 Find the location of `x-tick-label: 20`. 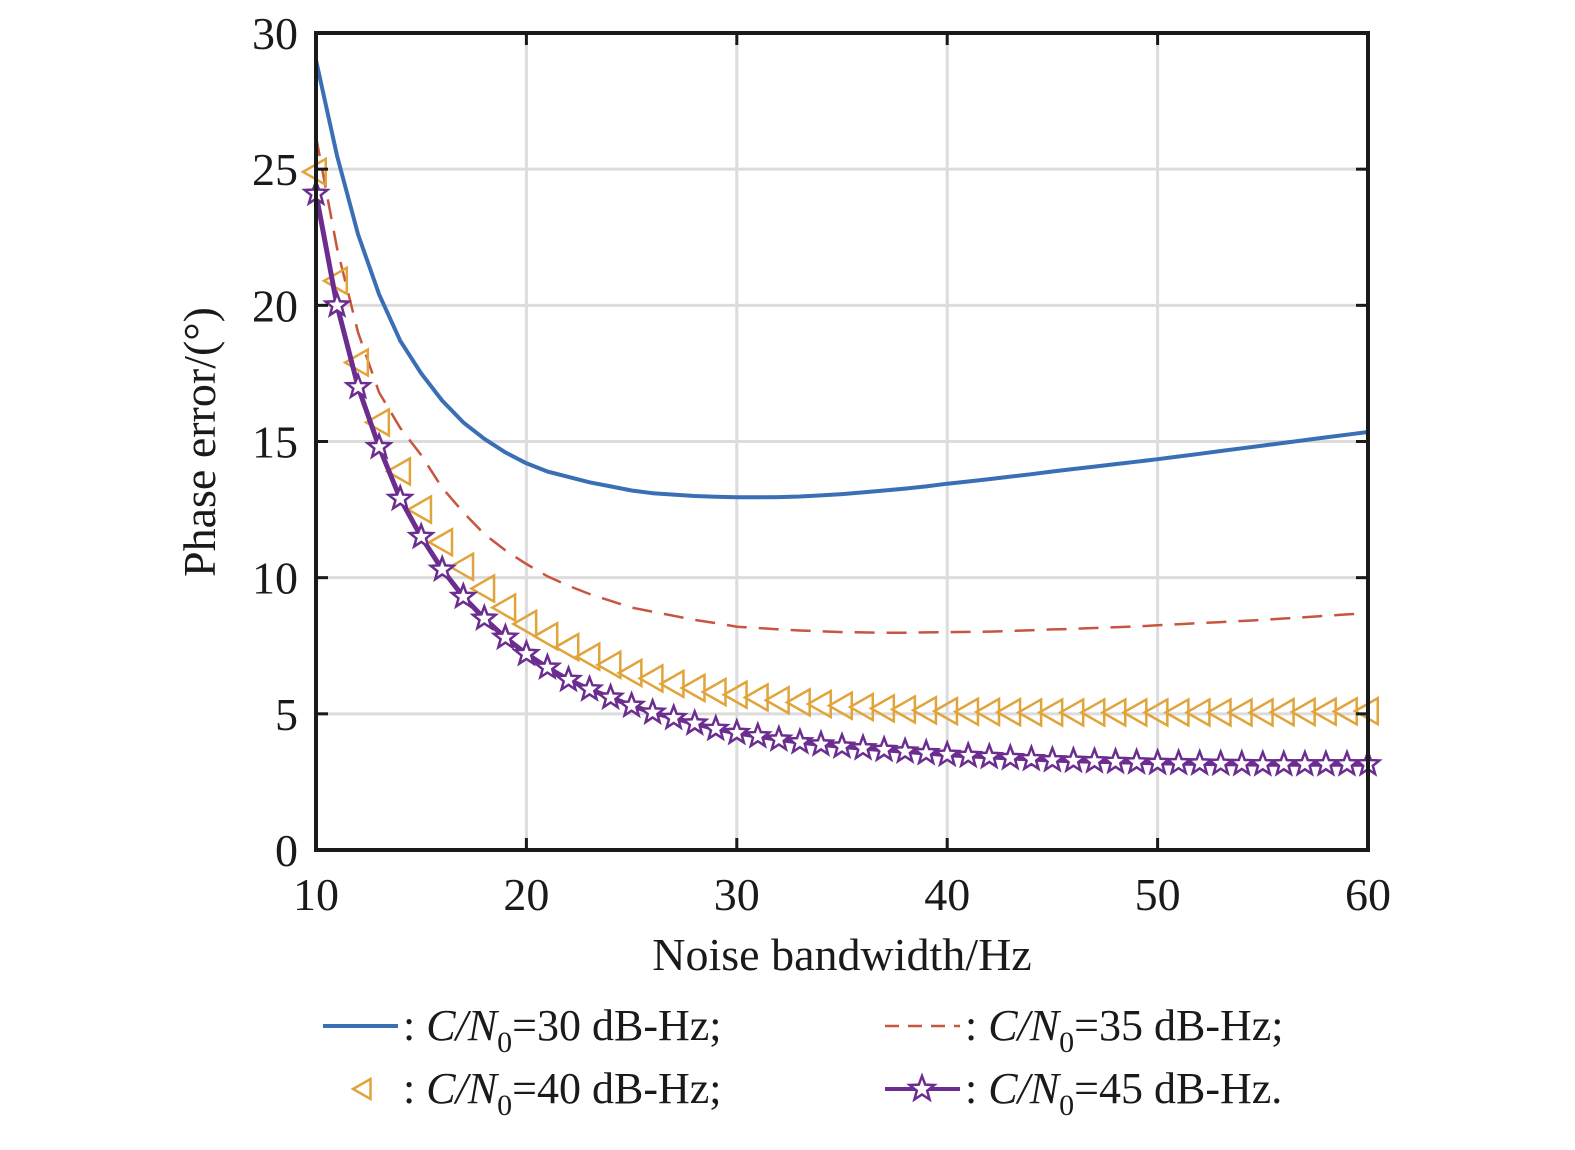

x-tick-label: 20 is located at coordinates (526, 894).